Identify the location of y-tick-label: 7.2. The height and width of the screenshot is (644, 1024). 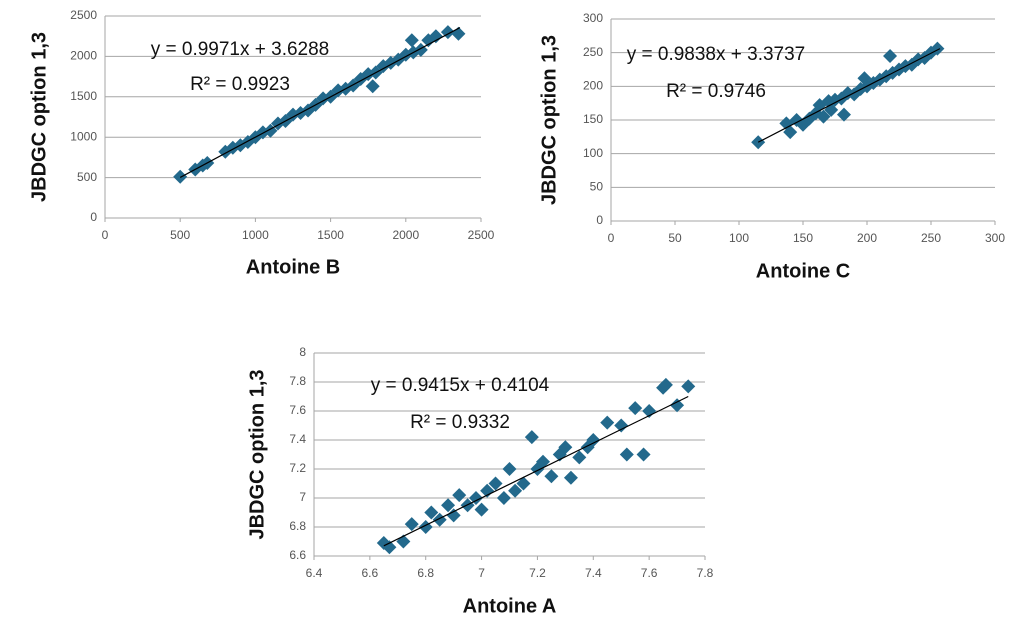
(297, 468).